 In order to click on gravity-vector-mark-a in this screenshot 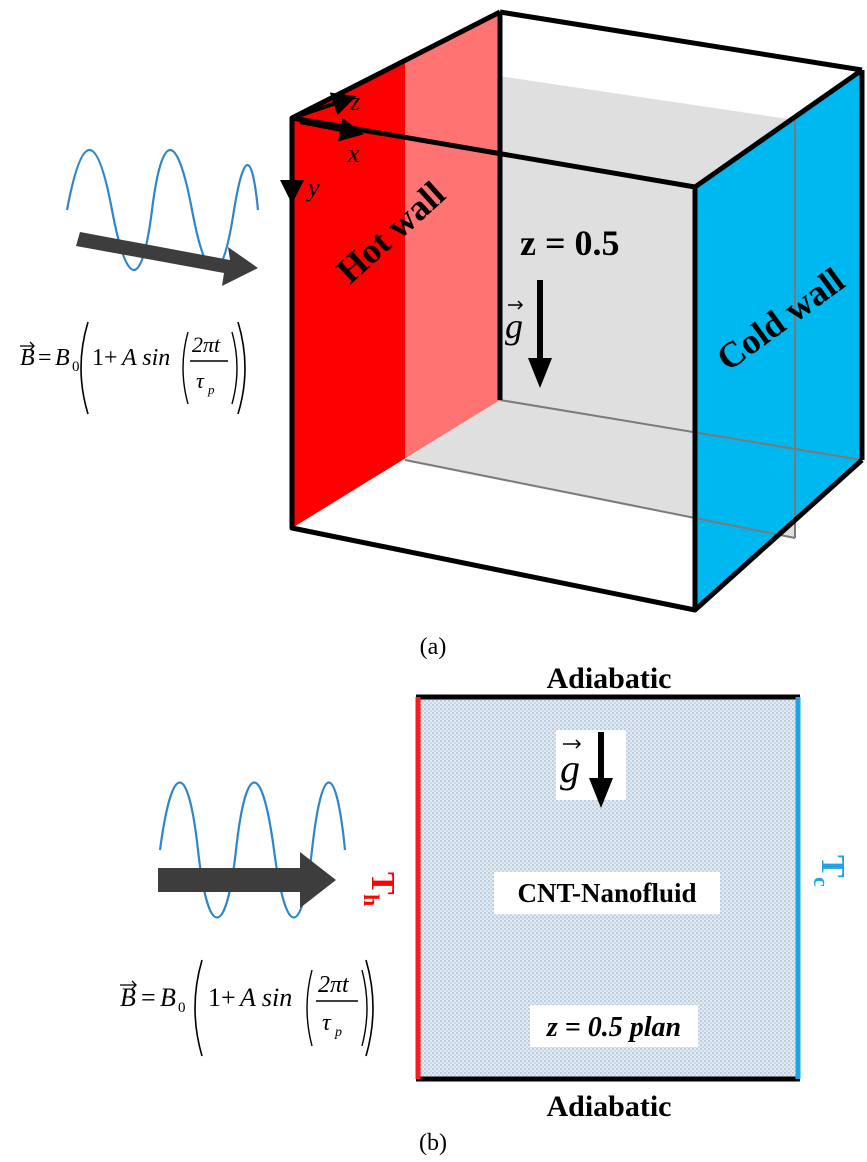, I will do `click(516, 305)`.